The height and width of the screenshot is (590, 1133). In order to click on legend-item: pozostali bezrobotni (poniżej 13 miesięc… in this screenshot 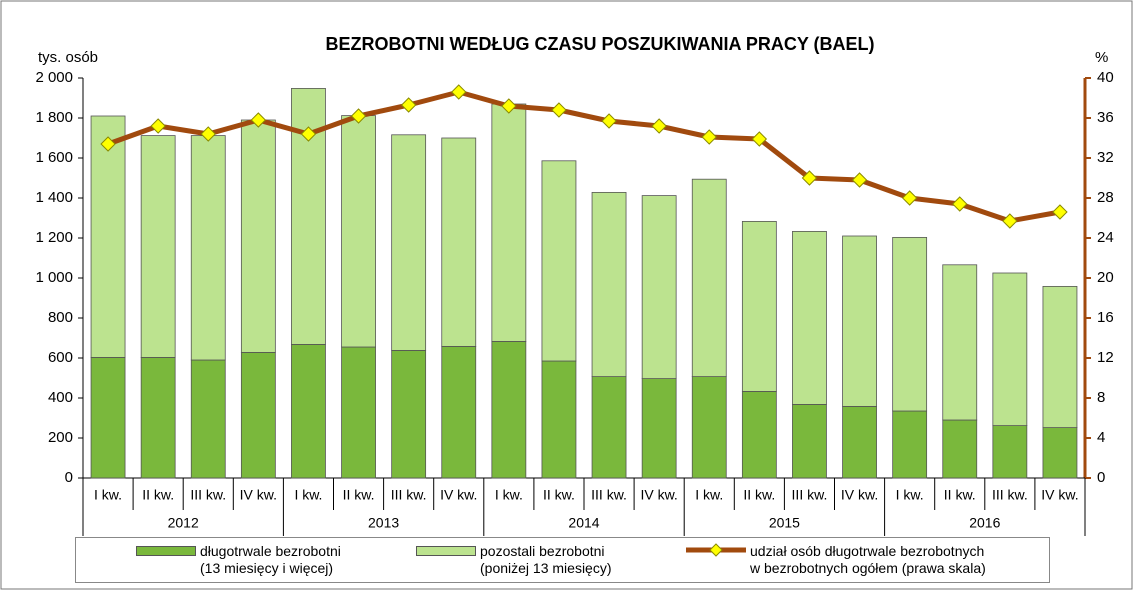, I will do `click(514, 560)`.